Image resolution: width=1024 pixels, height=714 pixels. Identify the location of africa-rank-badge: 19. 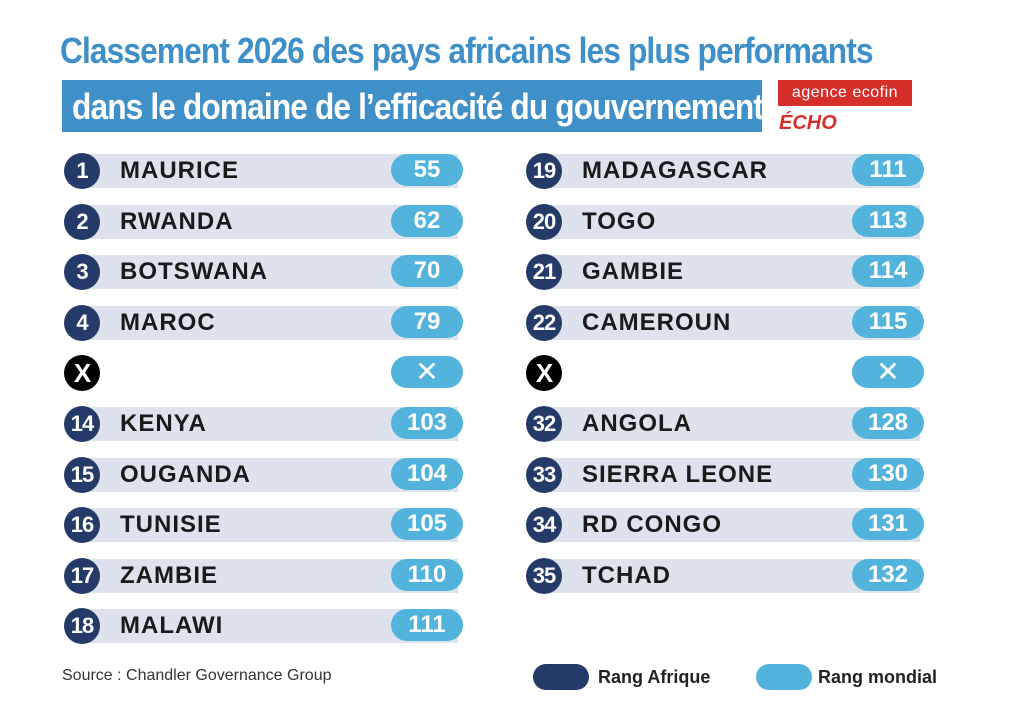
(544, 171).